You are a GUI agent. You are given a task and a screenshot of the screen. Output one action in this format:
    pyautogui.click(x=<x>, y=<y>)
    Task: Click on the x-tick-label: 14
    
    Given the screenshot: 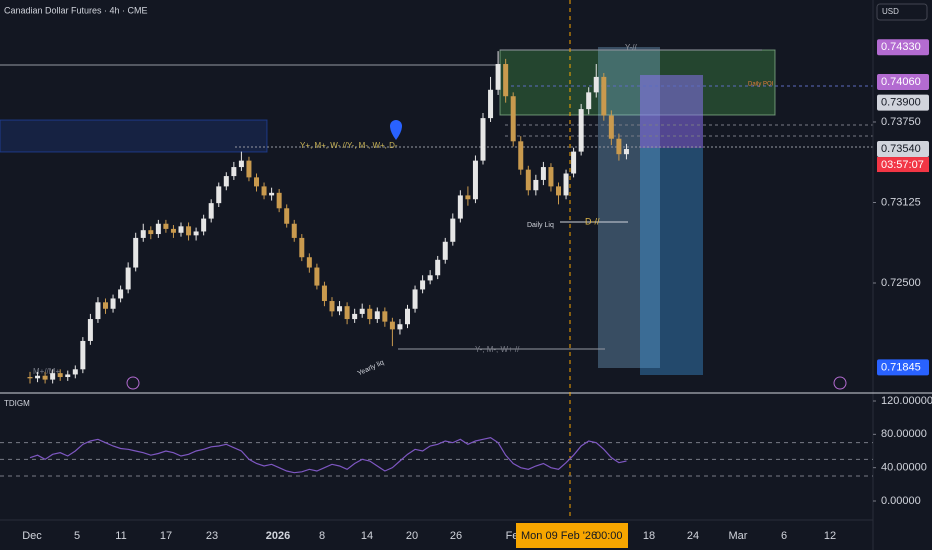 What is the action you would take?
    pyautogui.click(x=367, y=536)
    